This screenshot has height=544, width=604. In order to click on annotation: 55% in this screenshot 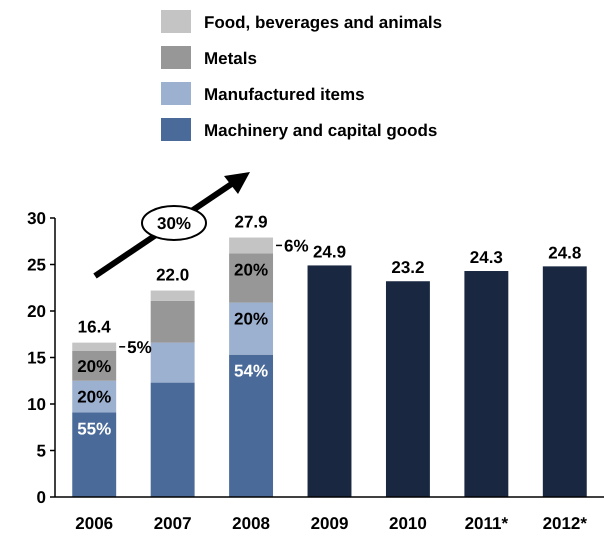, I will do `click(94, 428)`.